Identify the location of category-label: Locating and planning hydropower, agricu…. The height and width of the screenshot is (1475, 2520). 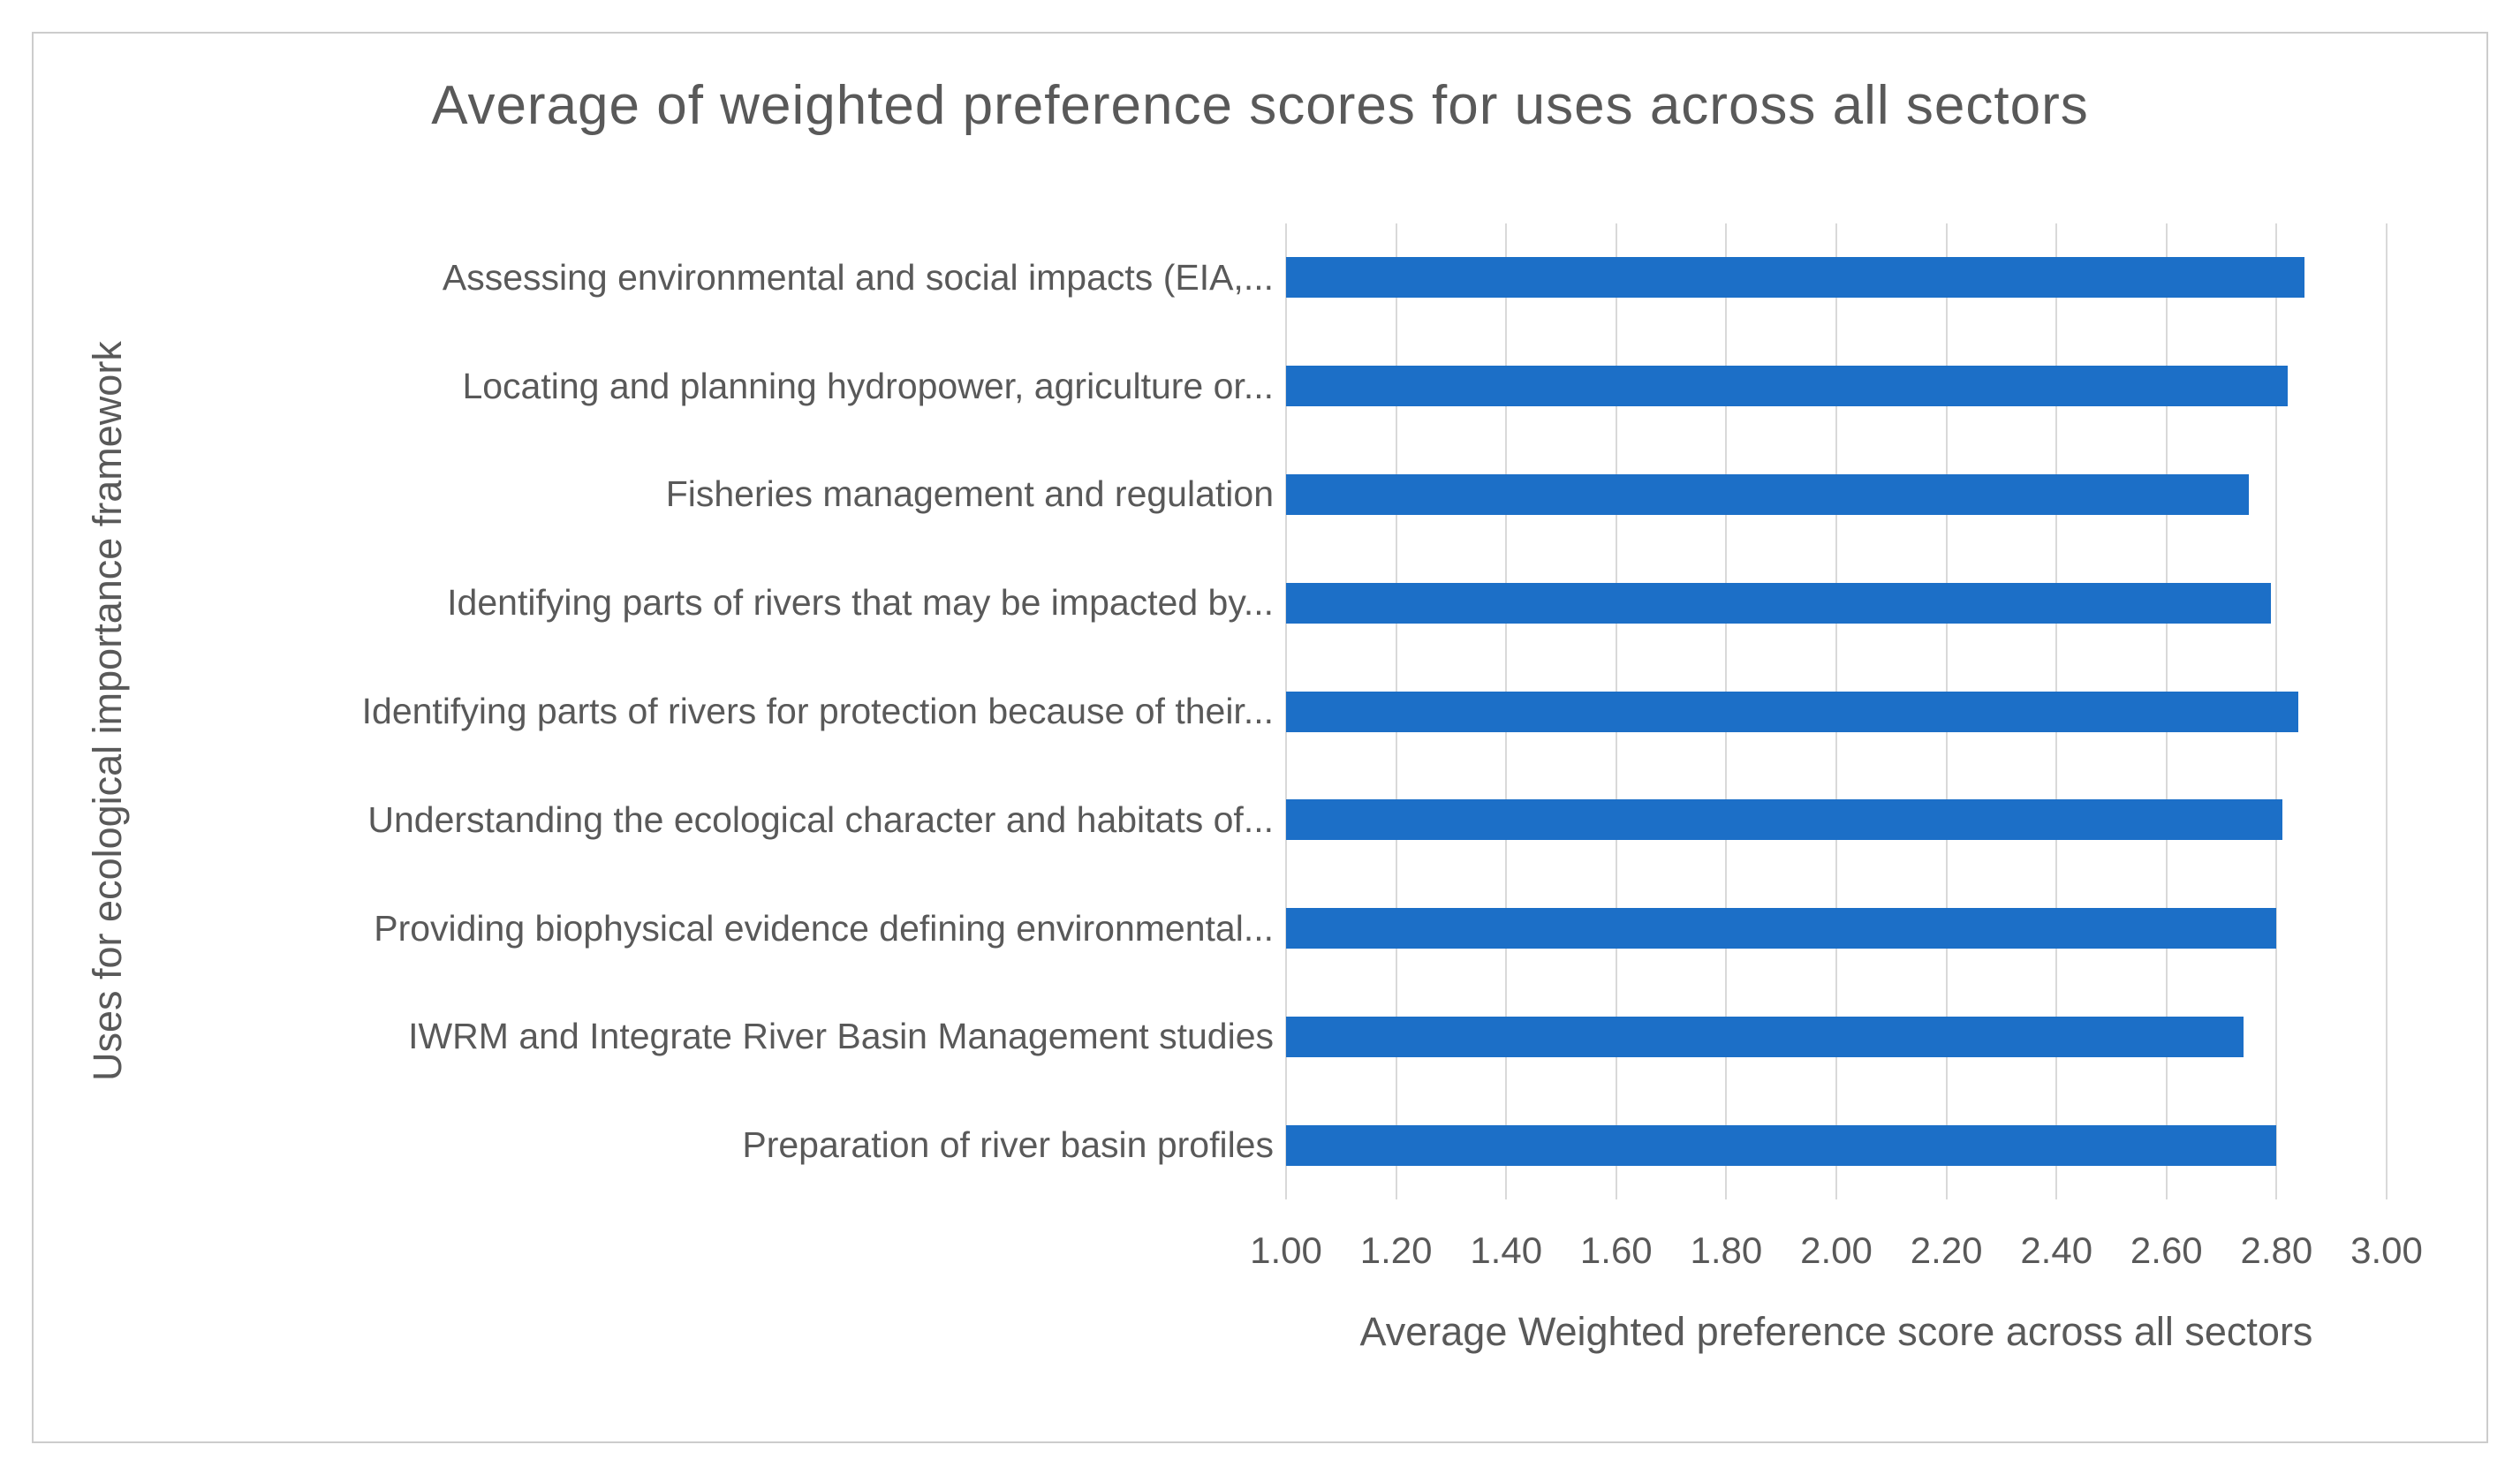
(868, 385).